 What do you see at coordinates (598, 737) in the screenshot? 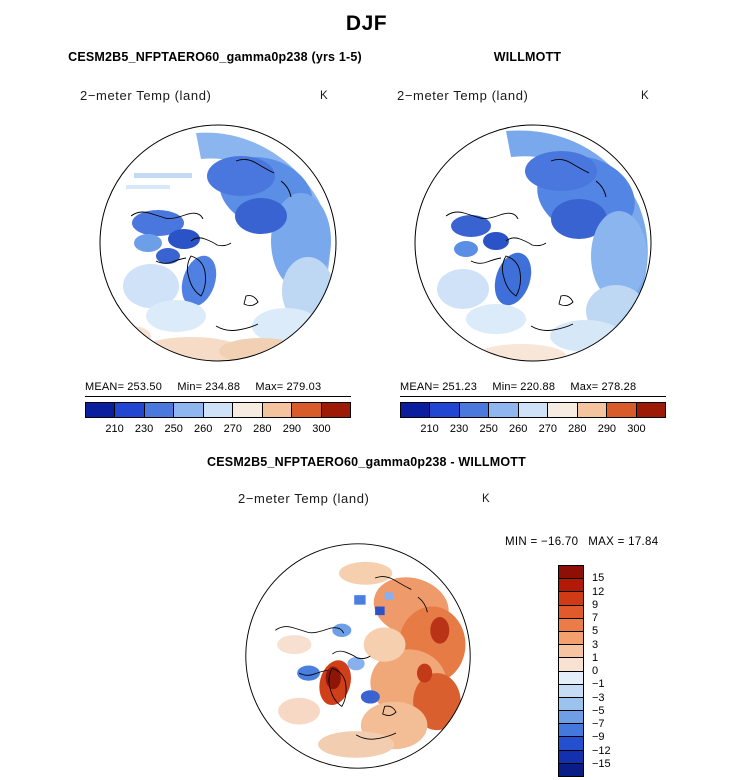
I see `colorbar-tick: −9` at bounding box center [598, 737].